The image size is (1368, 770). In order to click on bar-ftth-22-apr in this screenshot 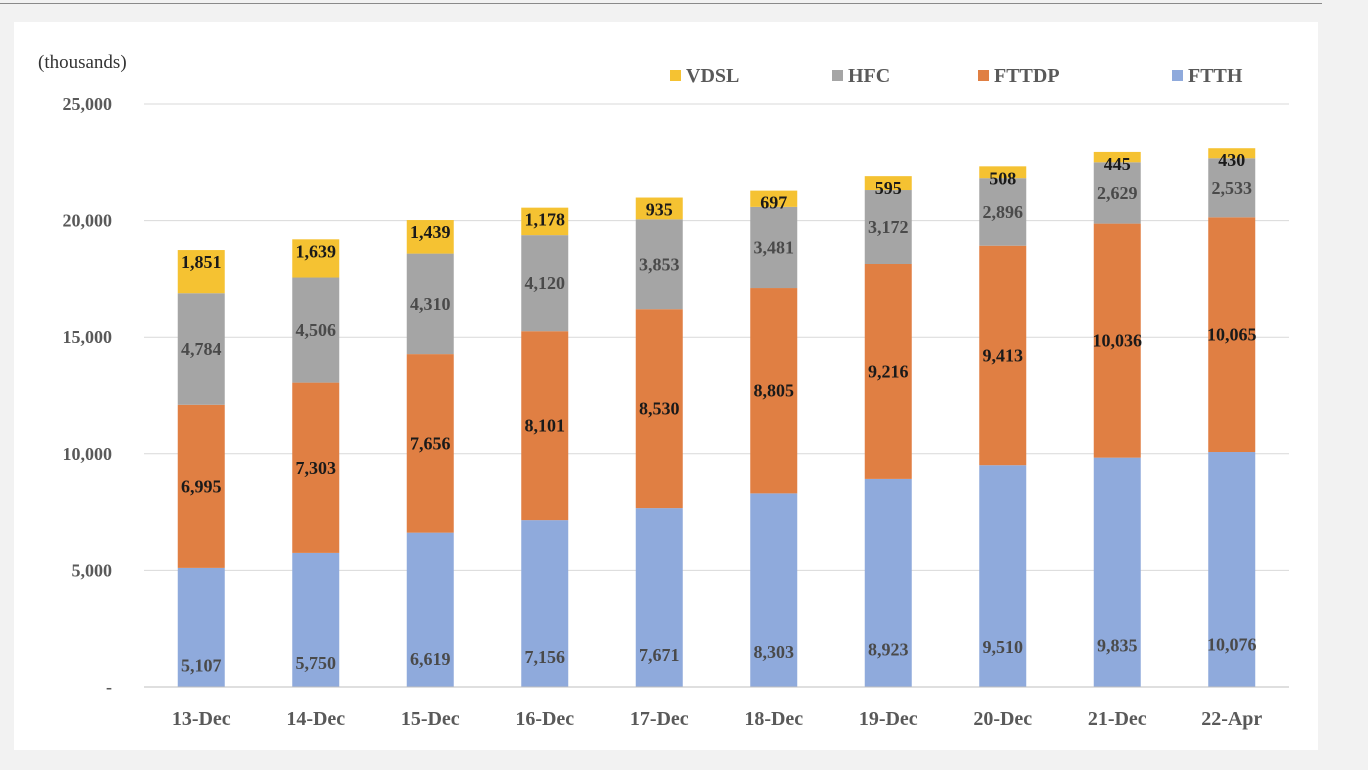, I will do `click(1232, 569)`.